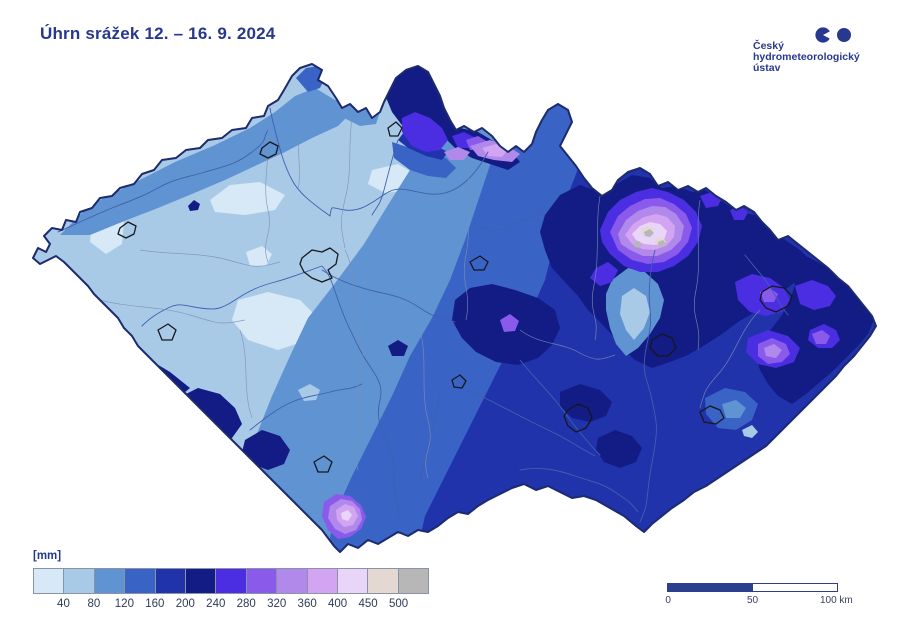 The width and height of the screenshot is (900, 636). I want to click on city-outline-prague, so click(319, 265).